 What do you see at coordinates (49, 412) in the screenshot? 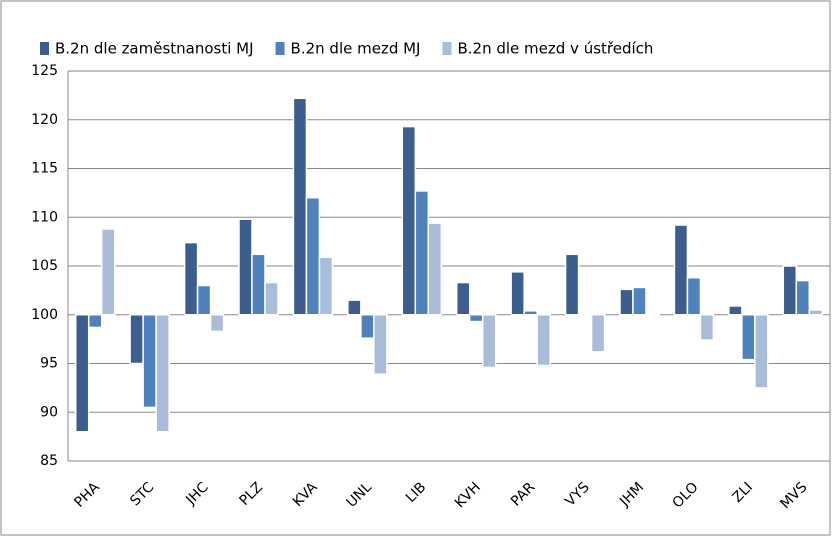
I see `y-tick-label: 90` at bounding box center [49, 412].